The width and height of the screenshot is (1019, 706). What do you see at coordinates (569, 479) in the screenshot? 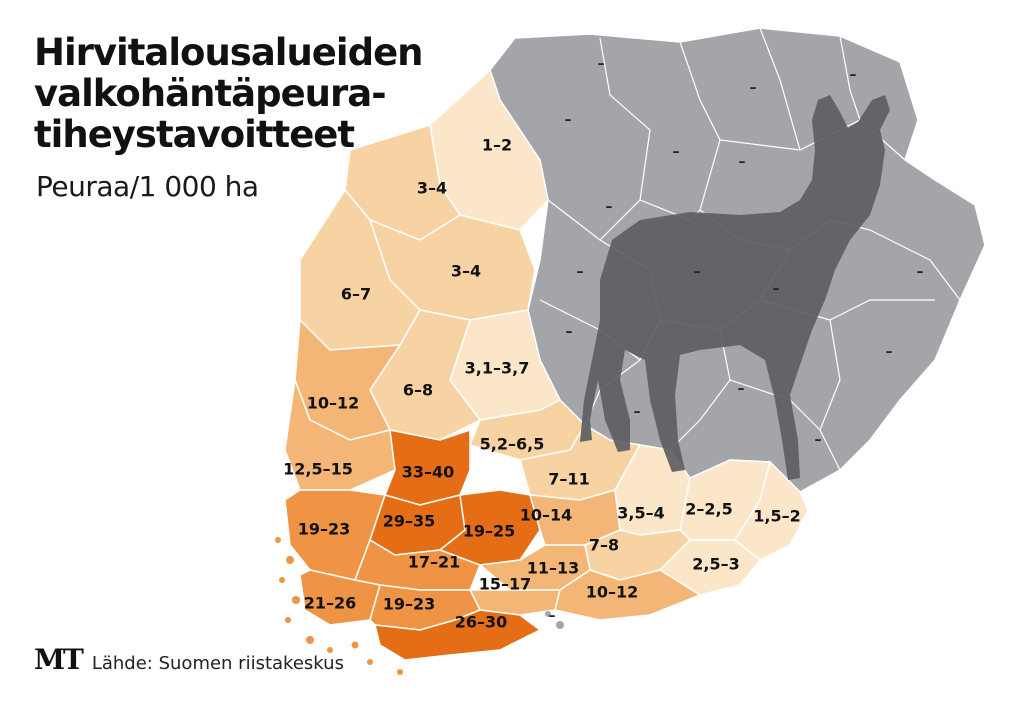
I see `region-label: 7–11` at bounding box center [569, 479].